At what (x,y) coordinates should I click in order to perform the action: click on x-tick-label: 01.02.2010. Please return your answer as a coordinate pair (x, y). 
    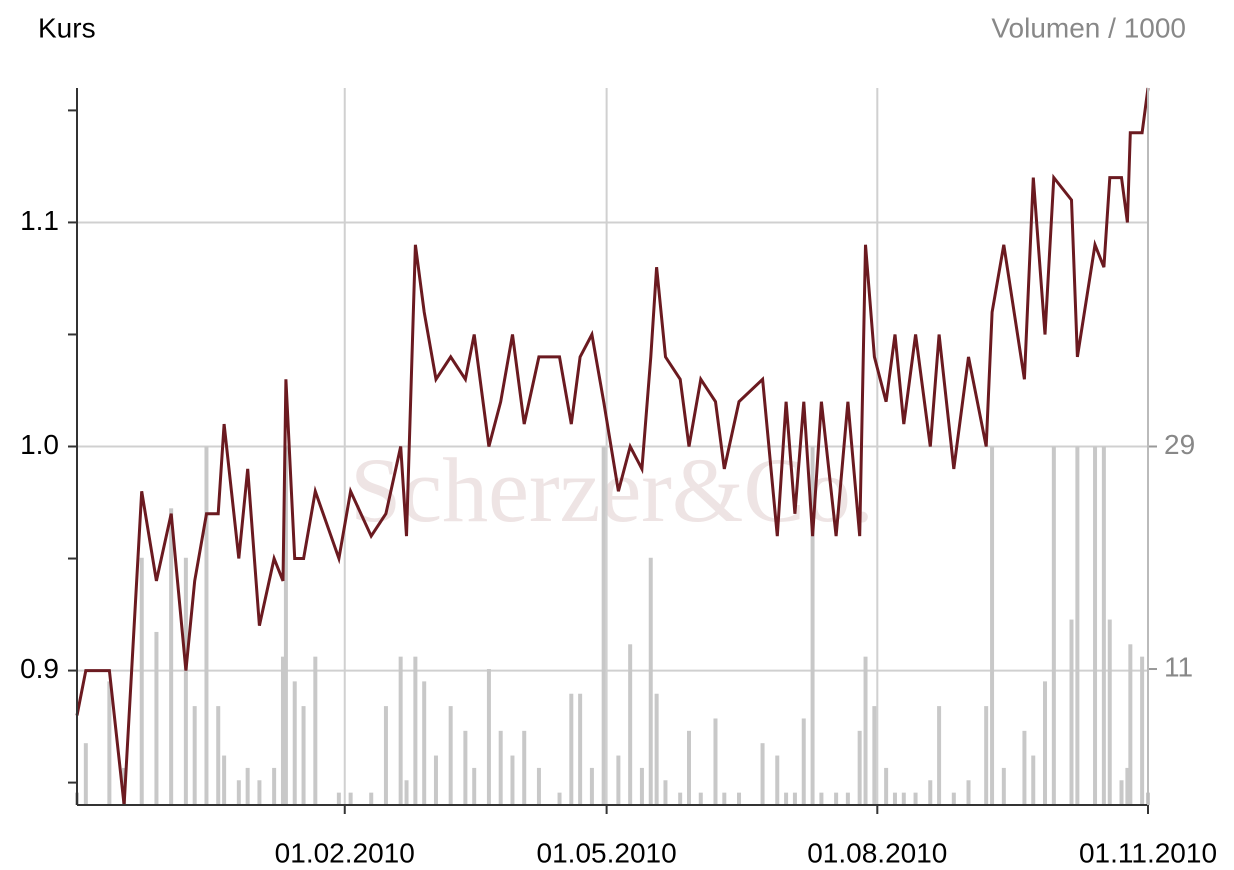
    Looking at the image, I should click on (345, 852).